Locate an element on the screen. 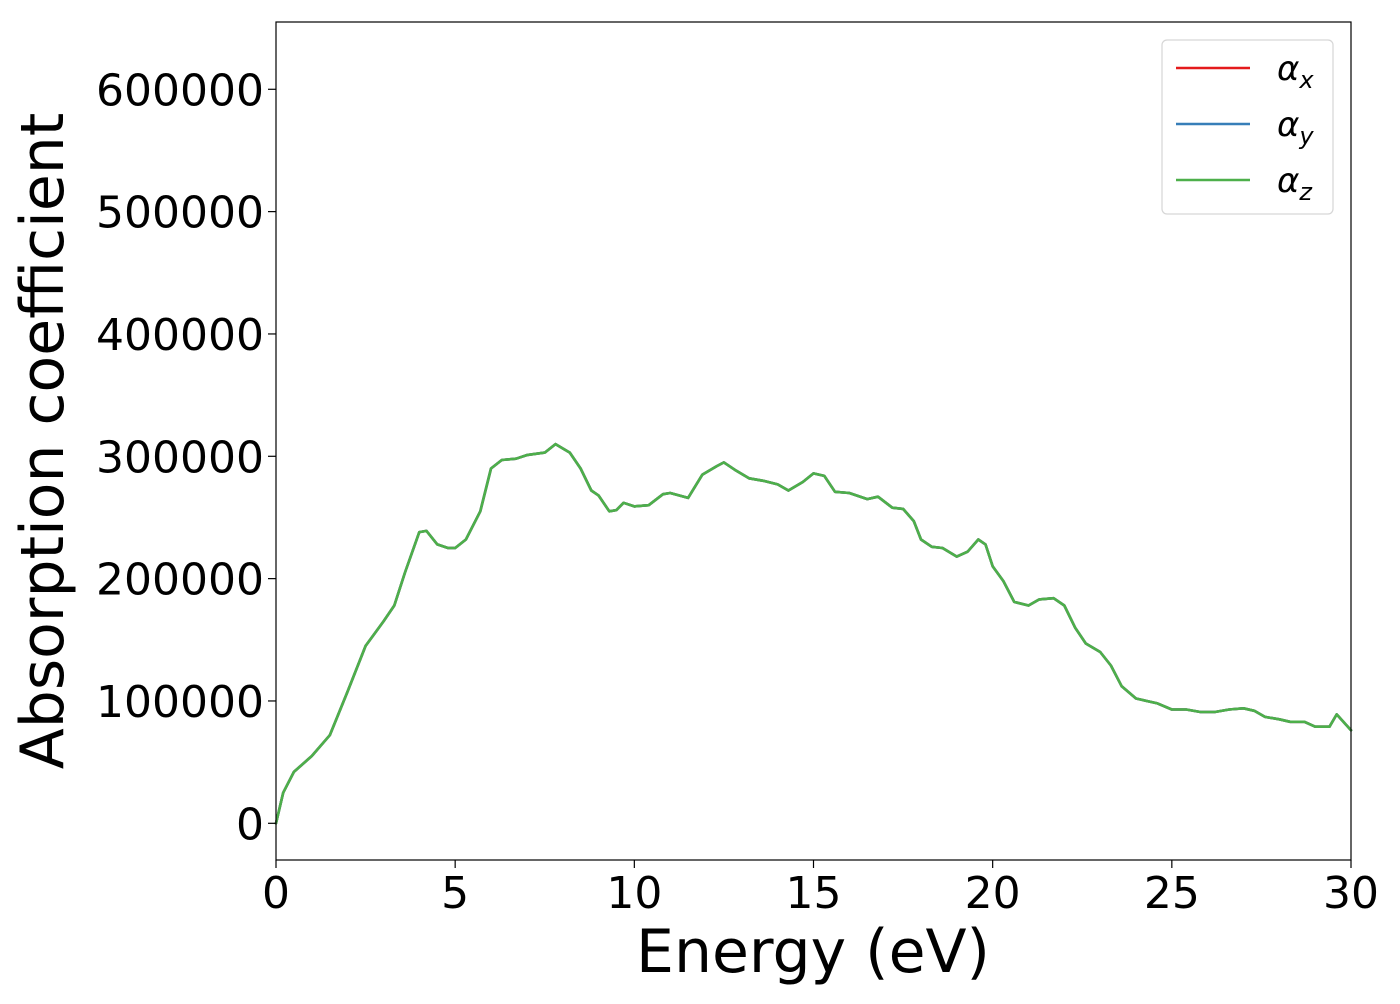 The width and height of the screenshot is (1400, 1004). x-axis: 0 5 10 15 20 25 30 is located at coordinates (820, 889).